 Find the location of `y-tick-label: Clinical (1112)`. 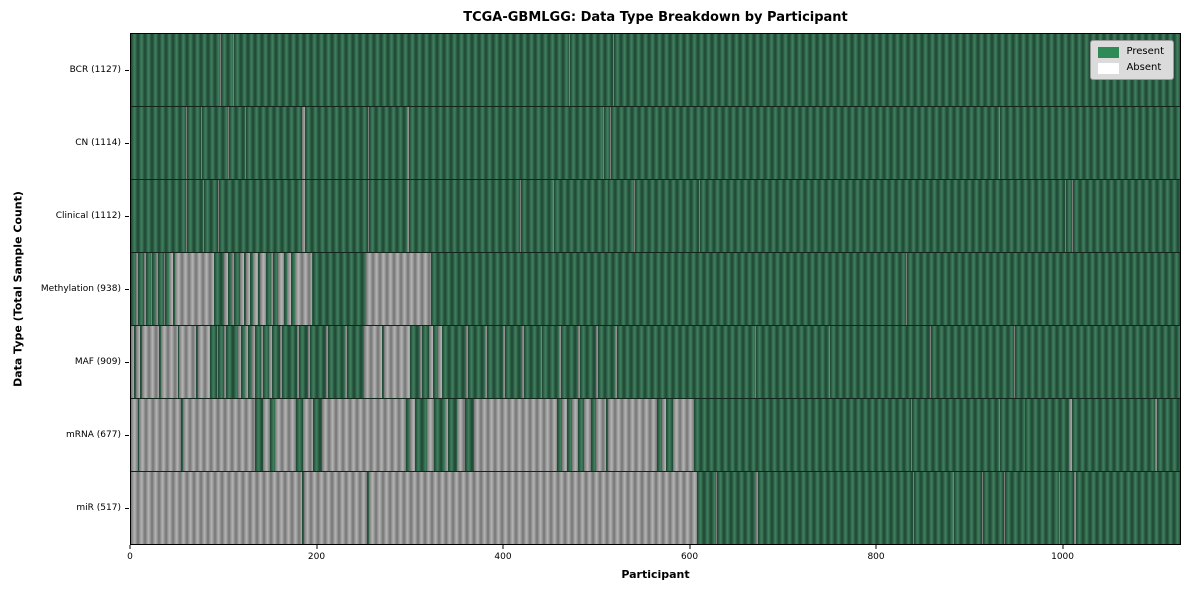

y-tick-label: Clinical (1112) is located at coordinates (88, 215).